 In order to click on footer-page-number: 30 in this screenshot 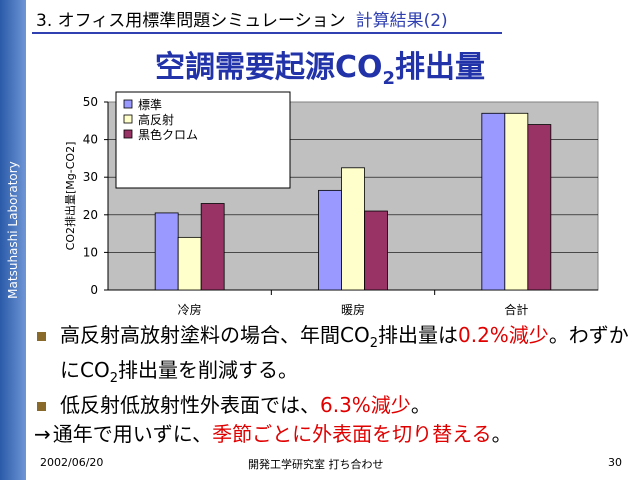, I will do `click(615, 462)`.